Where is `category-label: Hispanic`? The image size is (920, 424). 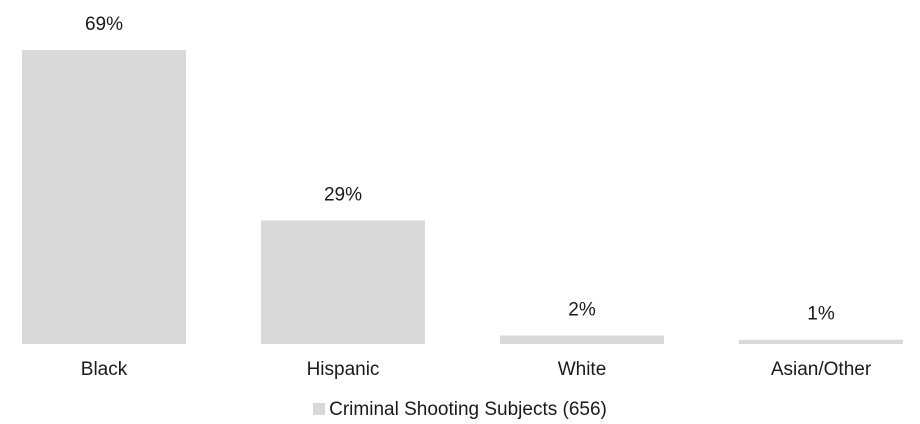 category-label: Hispanic is located at coordinates (343, 369).